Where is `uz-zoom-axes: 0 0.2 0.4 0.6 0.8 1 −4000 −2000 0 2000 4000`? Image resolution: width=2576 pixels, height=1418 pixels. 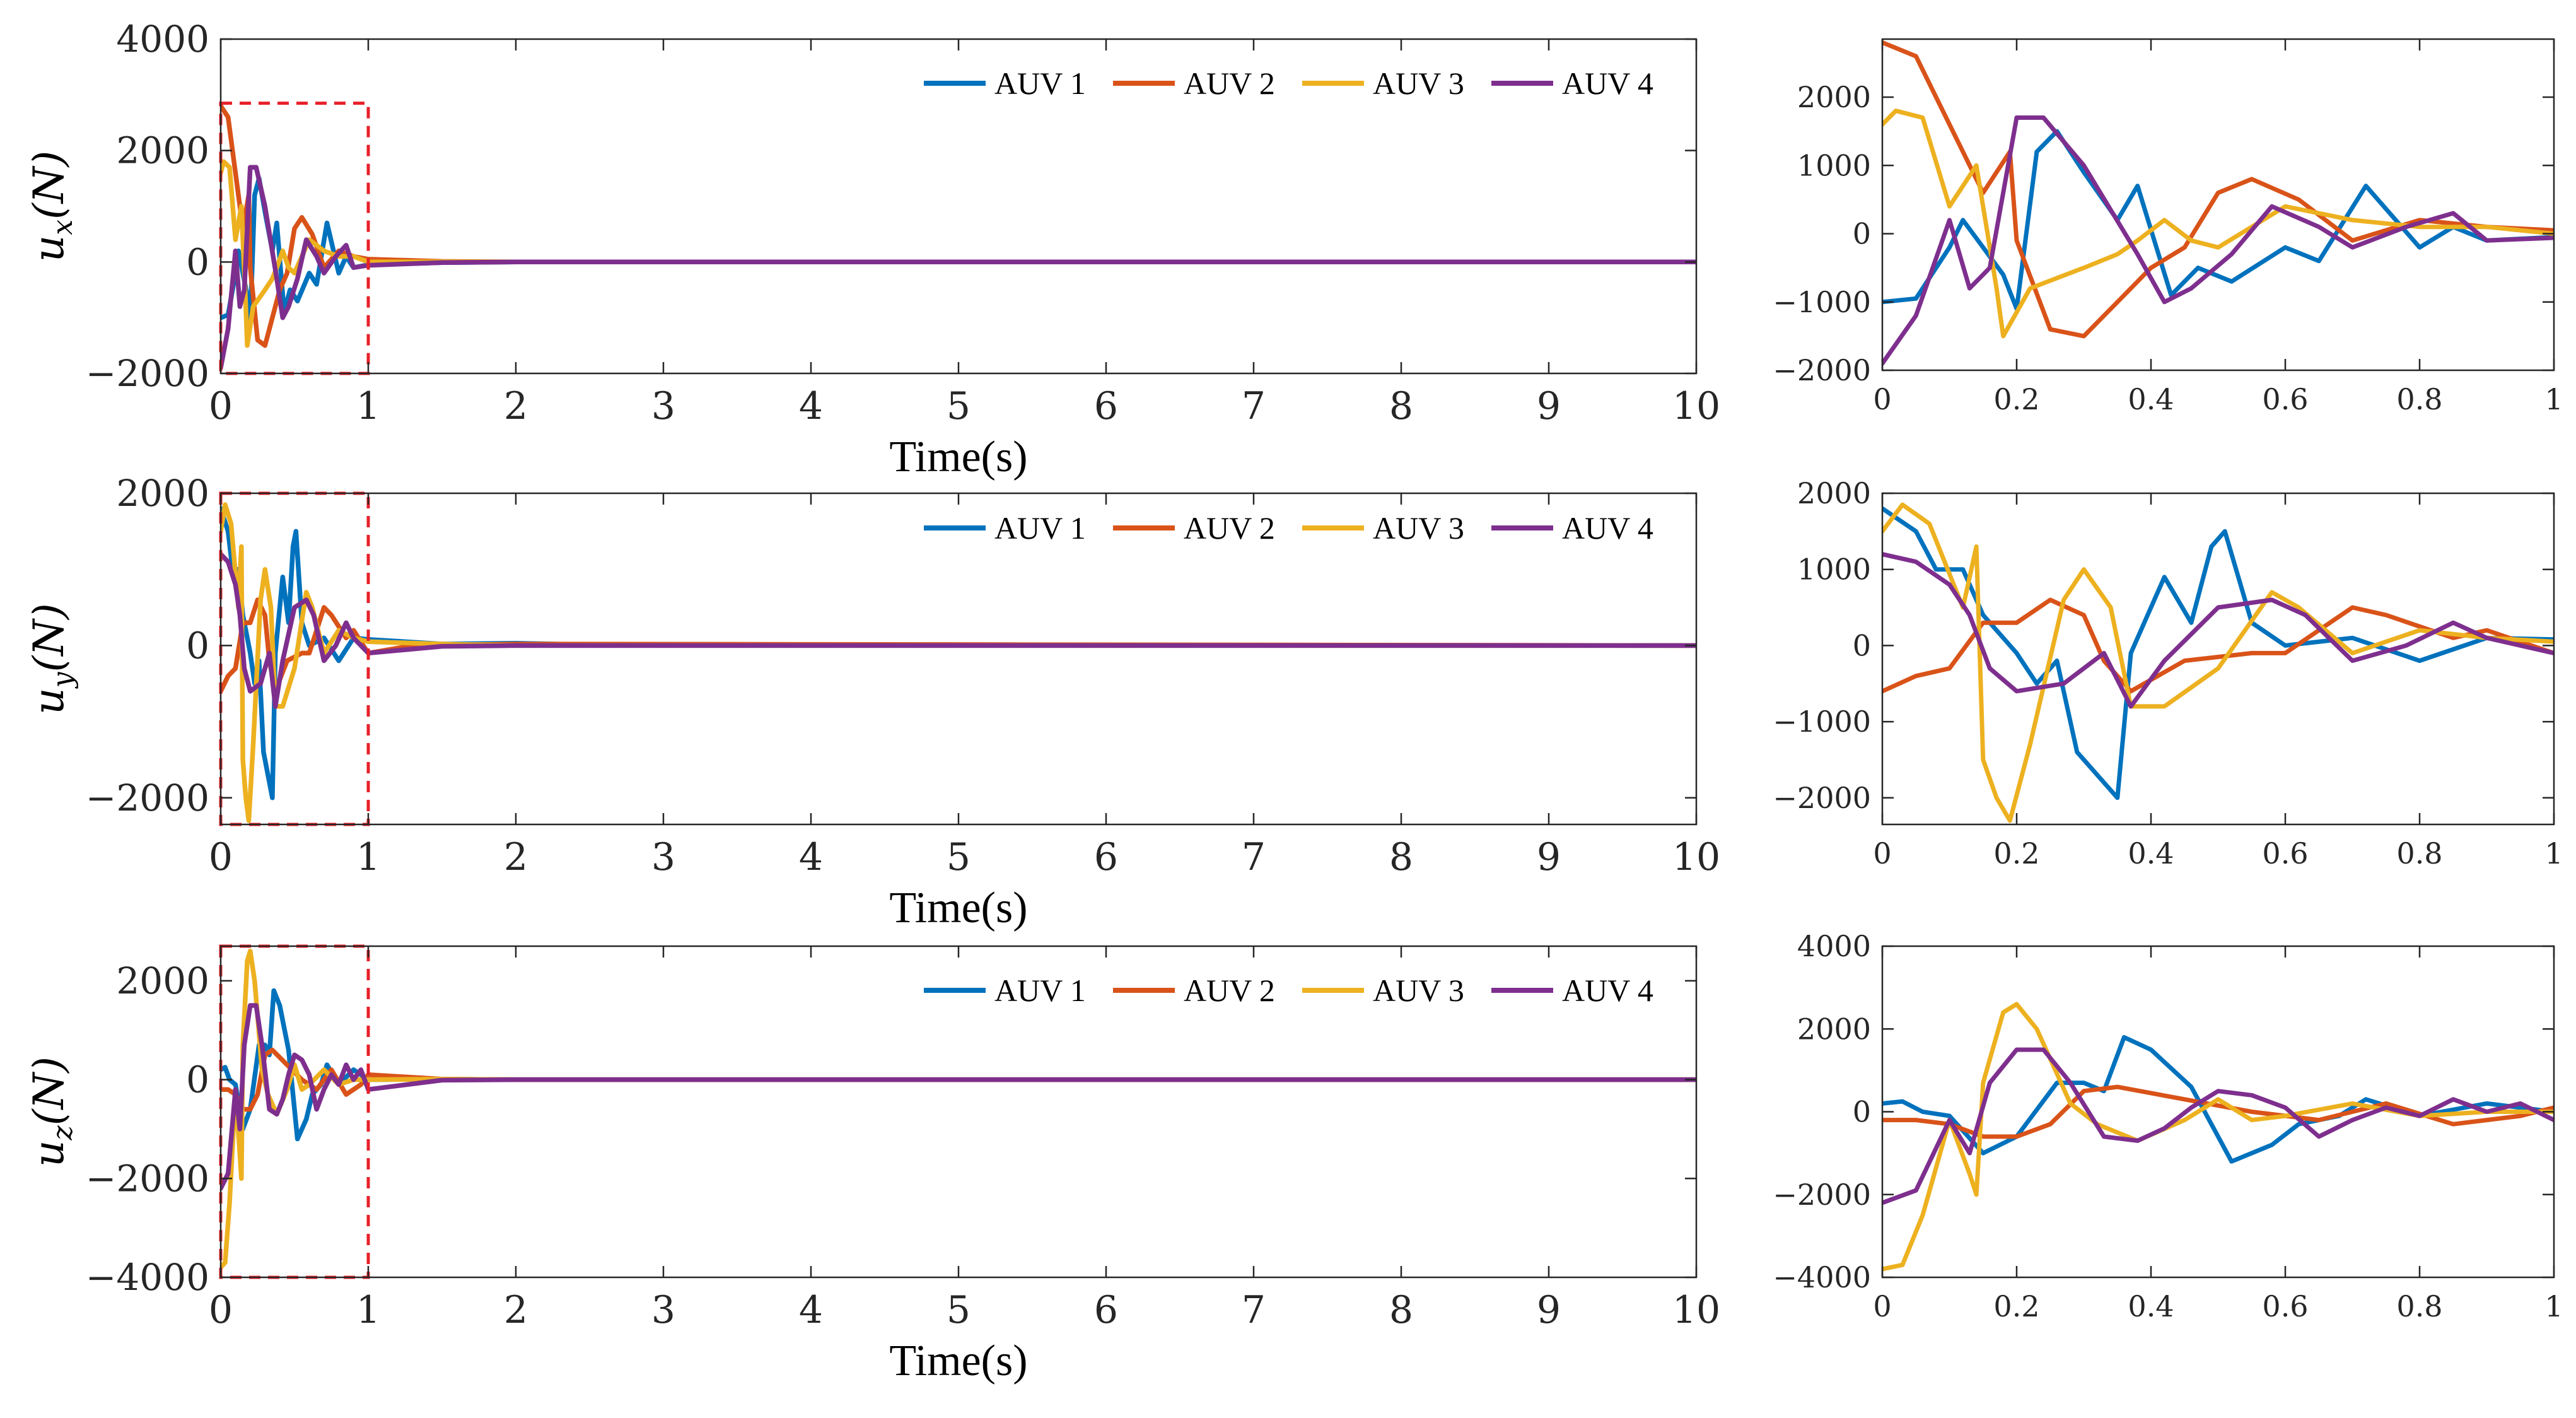
uz-zoom-axes: 0 0.2 0.4 0.6 0.8 1 −4000 −2000 0 2000 4000 is located at coordinates (2168, 1126).